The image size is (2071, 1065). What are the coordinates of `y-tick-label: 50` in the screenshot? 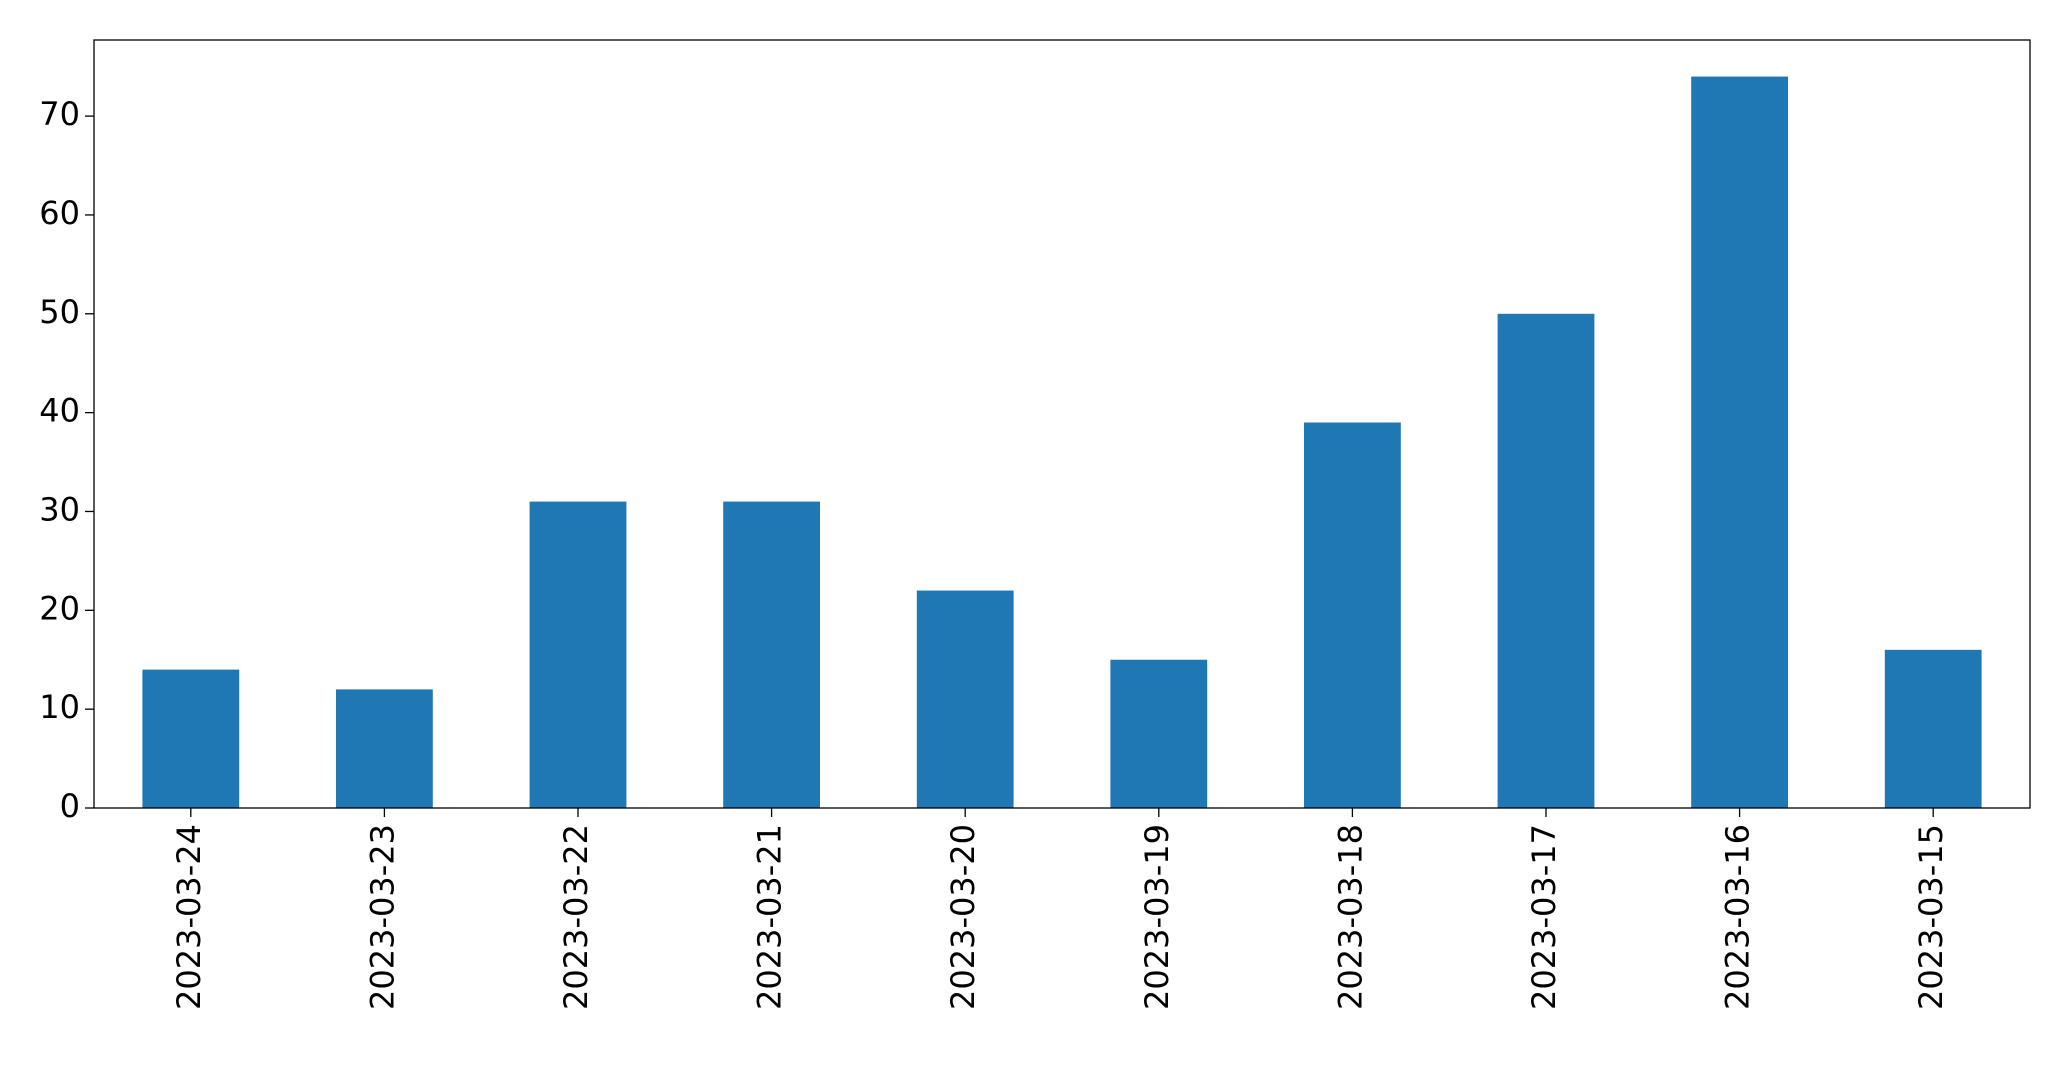 It's located at (59, 312).